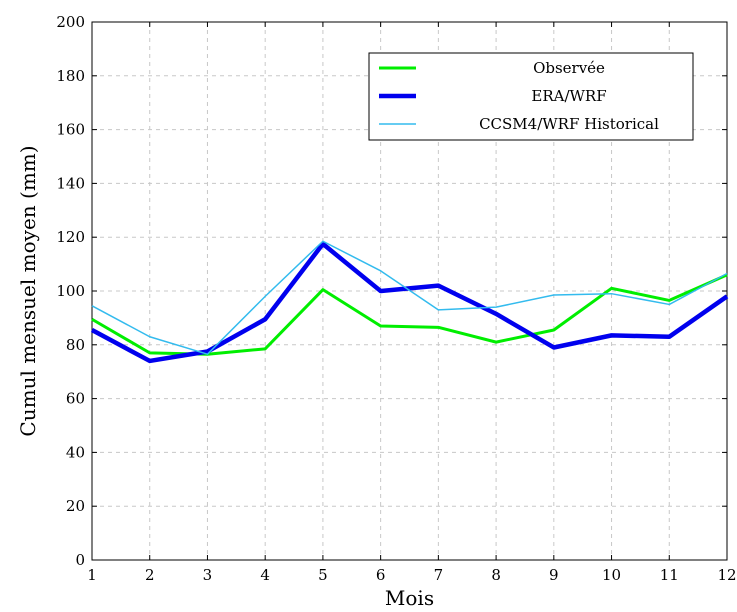 The height and width of the screenshot is (612, 737). What do you see at coordinates (70, 183) in the screenshot?
I see `y-tick-label: 140` at bounding box center [70, 183].